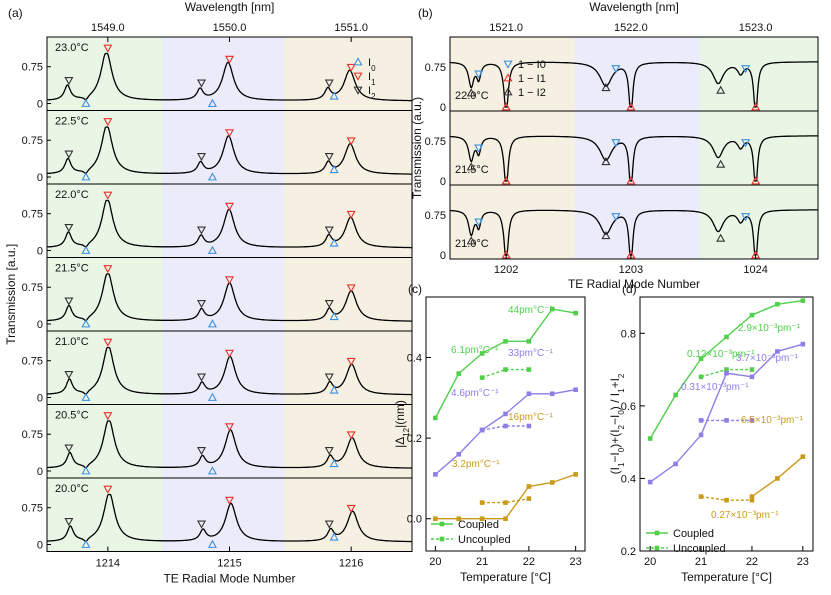  What do you see at coordinates (769, 328) in the screenshot?
I see `annotation-label: 2.9×10⁻³pm⁻¹` at bounding box center [769, 328].